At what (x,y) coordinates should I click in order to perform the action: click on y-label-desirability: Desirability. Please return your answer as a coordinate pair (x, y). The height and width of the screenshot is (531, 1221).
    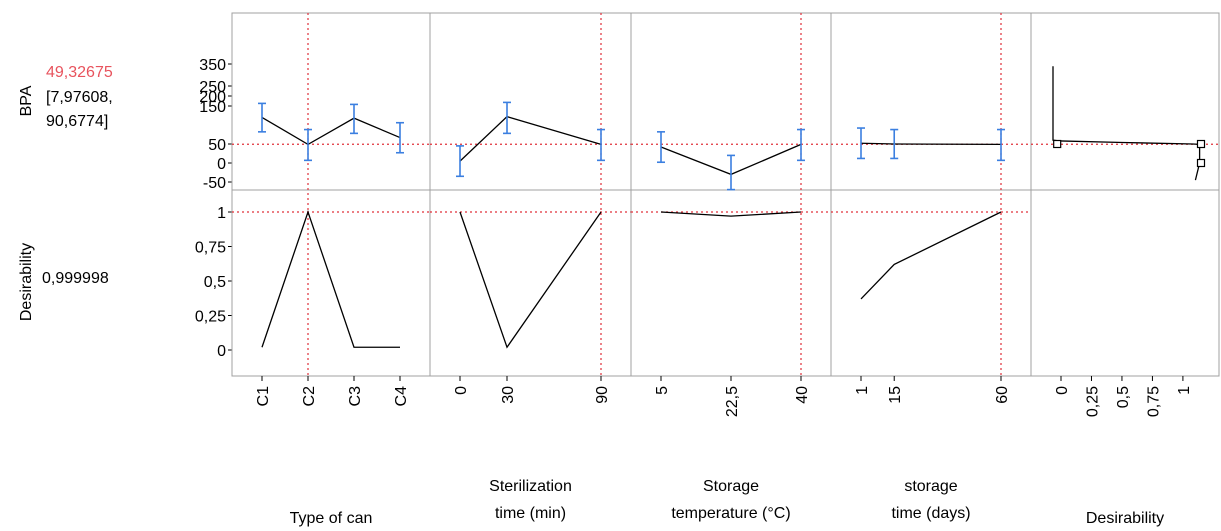
    Looking at the image, I should click on (26, 282).